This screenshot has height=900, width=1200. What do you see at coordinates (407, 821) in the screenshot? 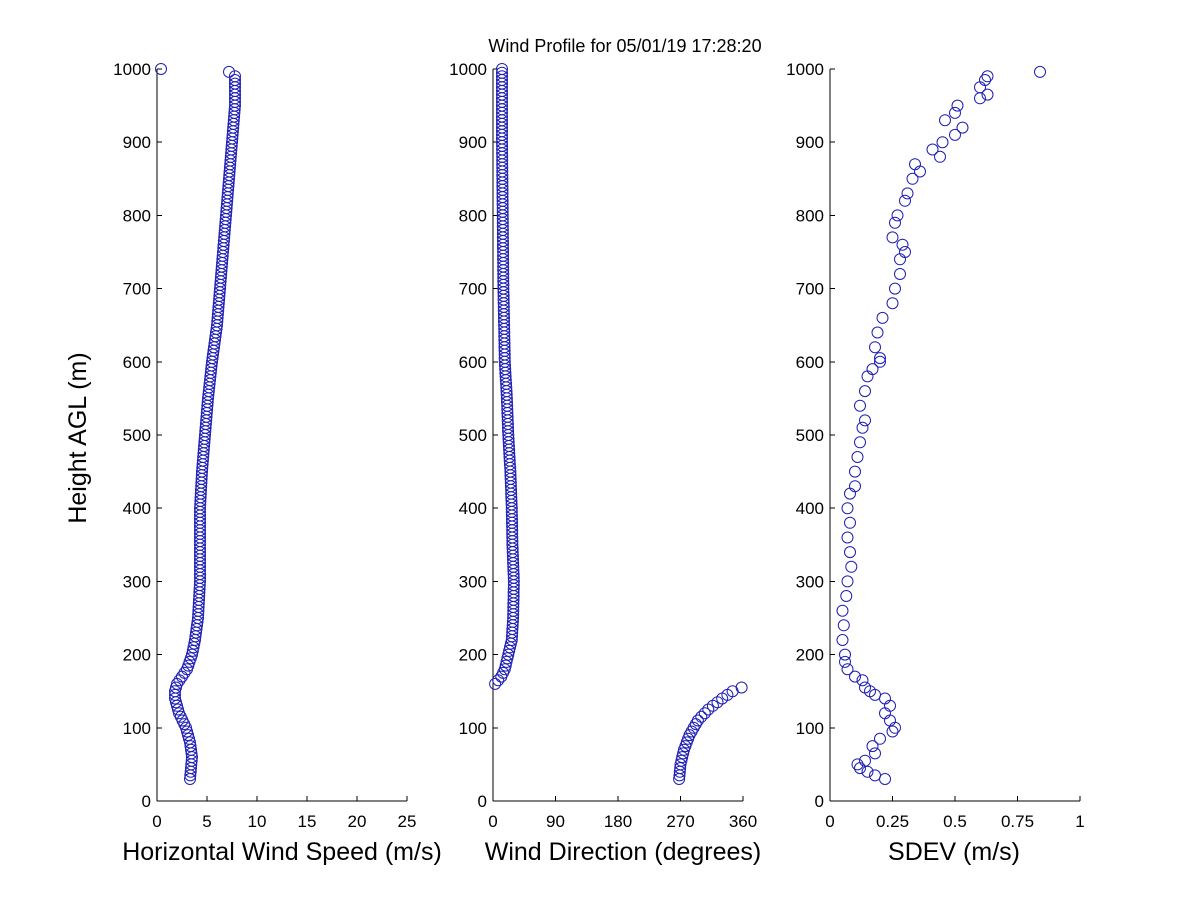
I see `speed-x-tick-label: 25` at bounding box center [407, 821].